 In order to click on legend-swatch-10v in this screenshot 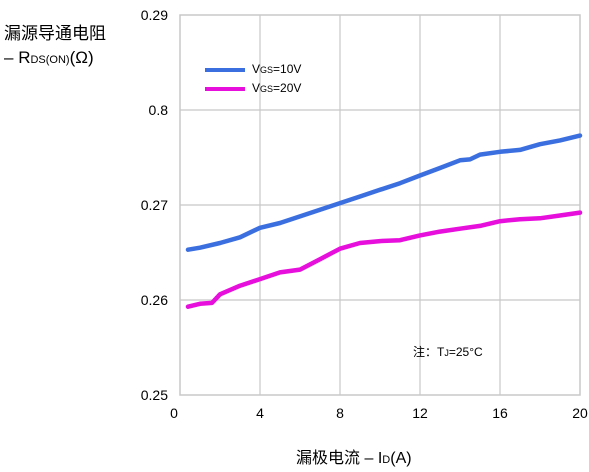, I will do `click(225, 70)`.